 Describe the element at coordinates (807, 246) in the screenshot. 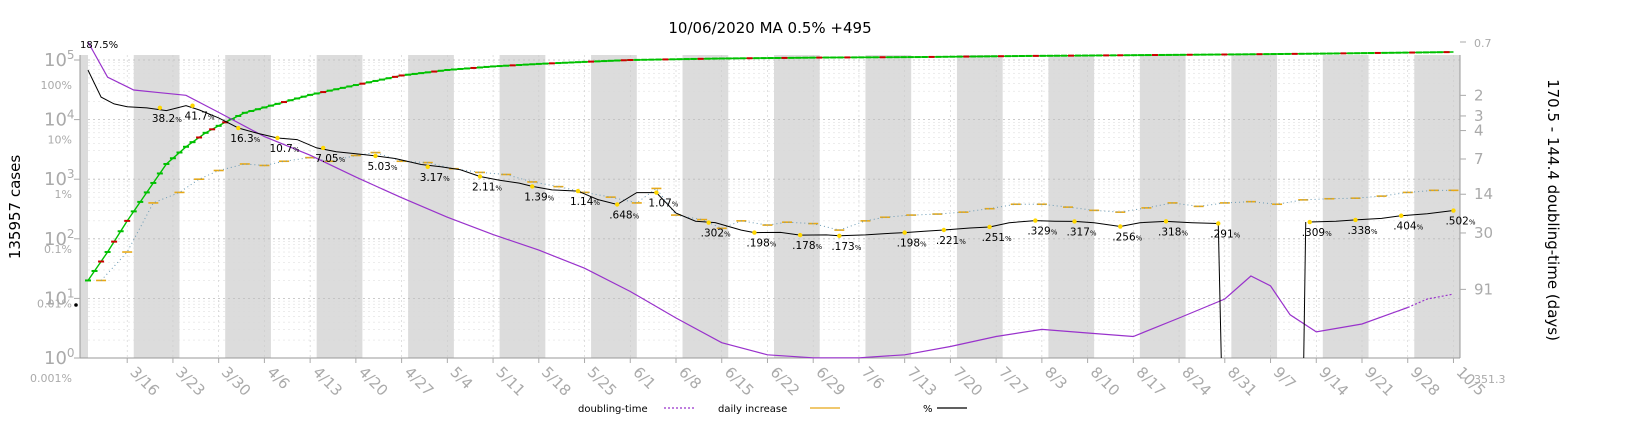

I see `annotation-label: .178%` at that location.